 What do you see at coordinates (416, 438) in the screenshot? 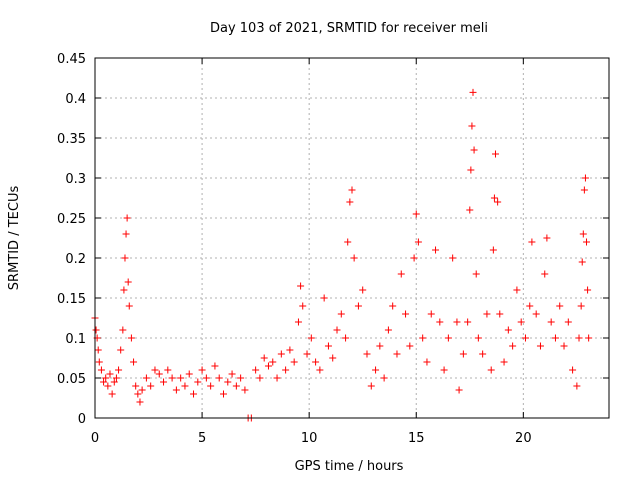
I see `x-tick-label: 15` at bounding box center [416, 438].